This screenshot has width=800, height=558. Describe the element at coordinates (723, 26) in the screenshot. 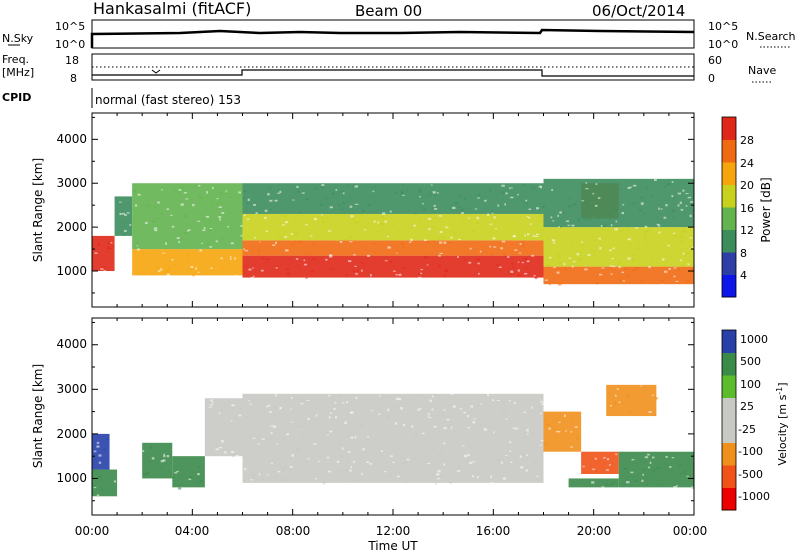

I see `nsearch-tick-high: 10^5` at that location.